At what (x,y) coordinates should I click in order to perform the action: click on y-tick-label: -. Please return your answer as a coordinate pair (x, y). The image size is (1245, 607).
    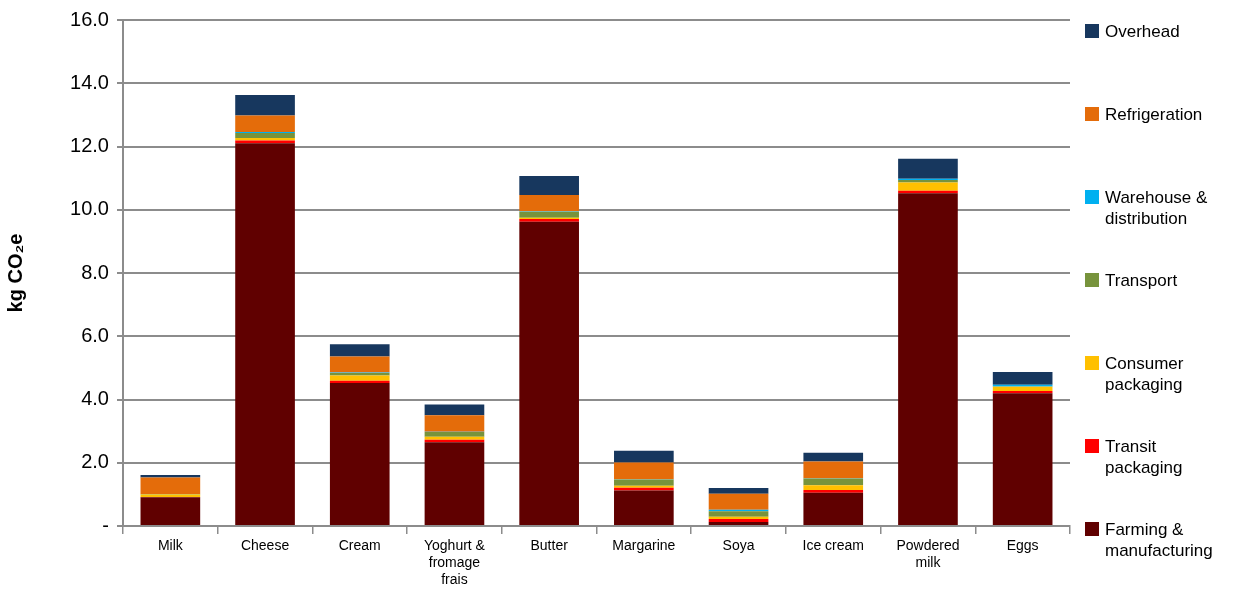
    Looking at the image, I should click on (105, 524).